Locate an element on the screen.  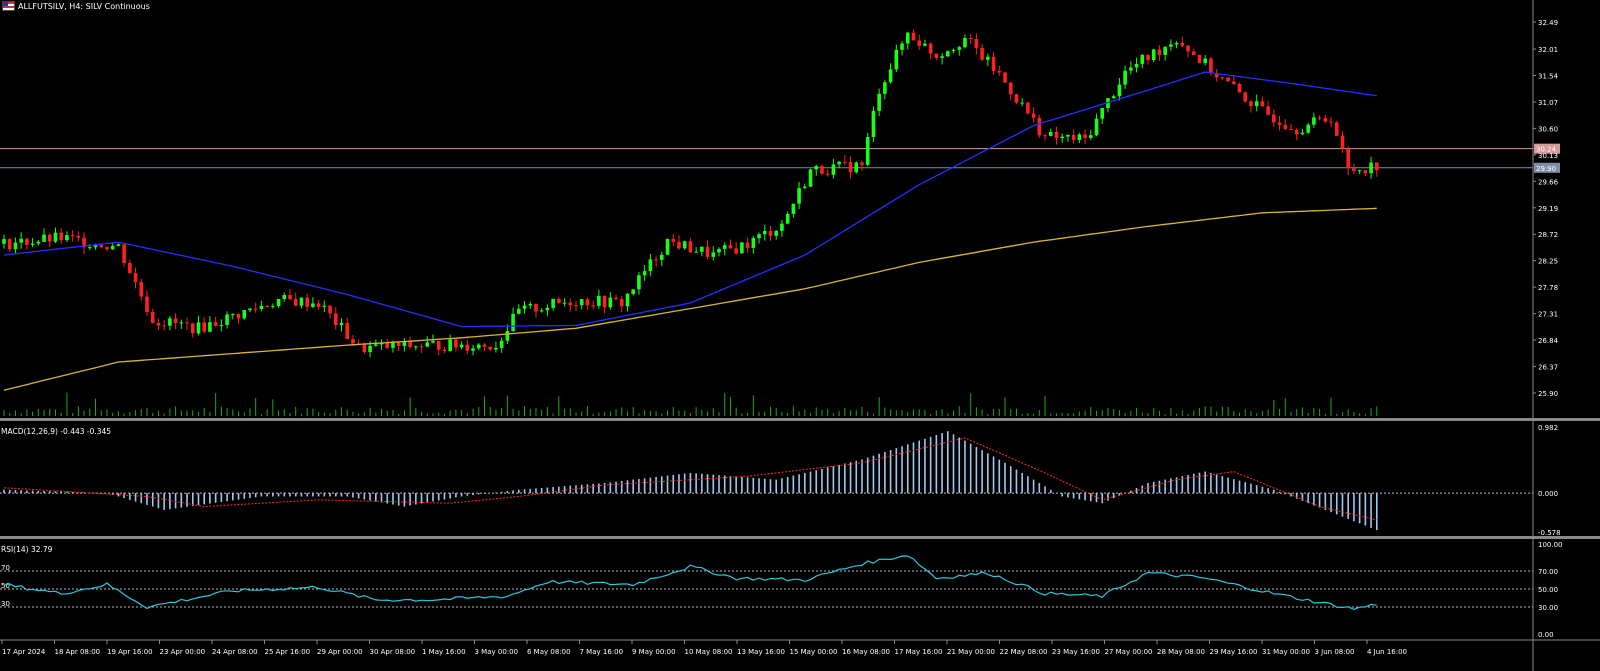
price-level-marker is located at coordinates (1547, 148).